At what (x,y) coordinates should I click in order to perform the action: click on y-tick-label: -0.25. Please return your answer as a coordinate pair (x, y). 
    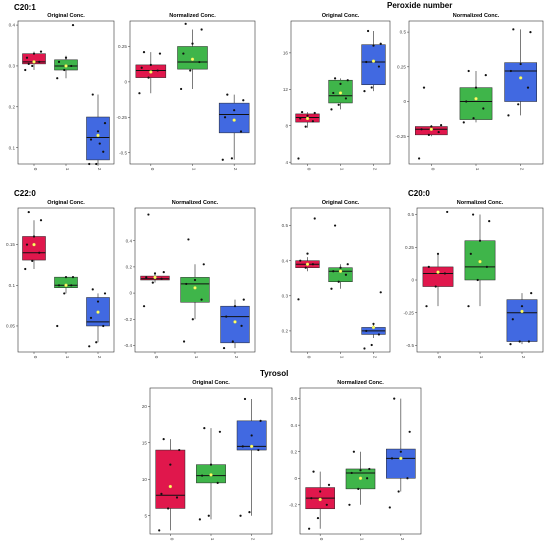
    Looking at the image, I should click on (122, 117).